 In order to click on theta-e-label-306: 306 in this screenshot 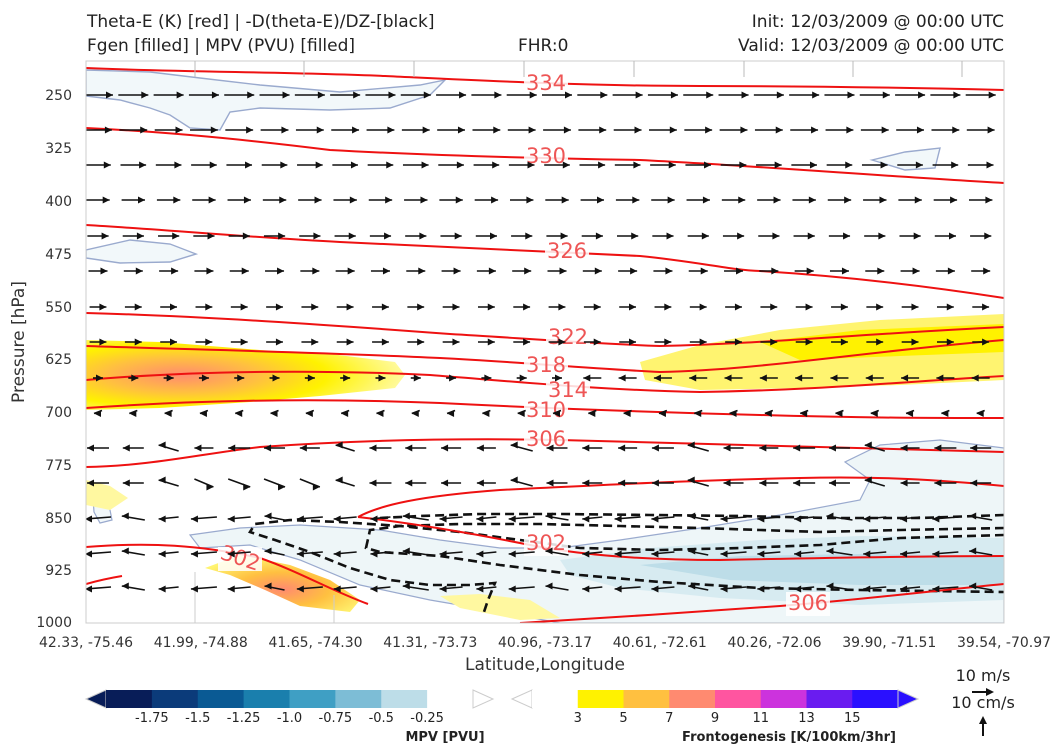, I will do `click(546, 439)`.